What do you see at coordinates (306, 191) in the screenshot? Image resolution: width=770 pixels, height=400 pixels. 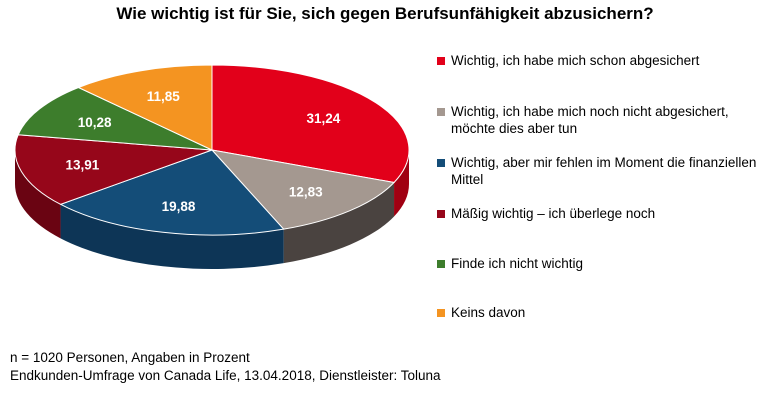 I see `pie-value-label-1: 12,83` at bounding box center [306, 191].